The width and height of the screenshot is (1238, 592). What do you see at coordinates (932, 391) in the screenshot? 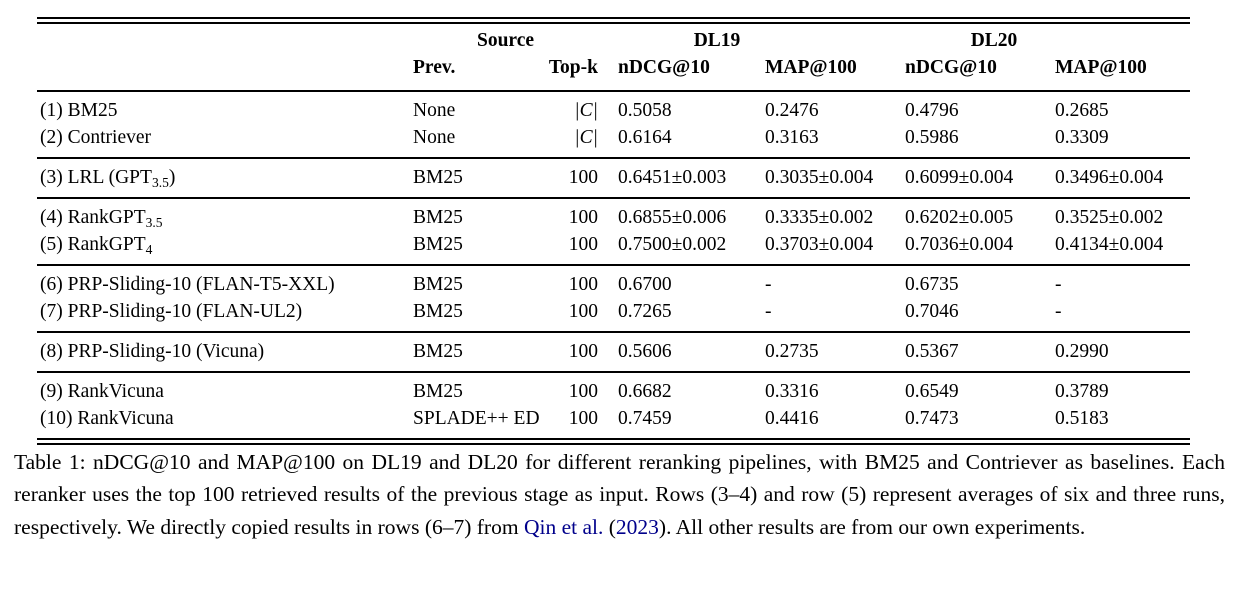
I see `cell-dl20-ndcg: 0.6549` at bounding box center [932, 391].